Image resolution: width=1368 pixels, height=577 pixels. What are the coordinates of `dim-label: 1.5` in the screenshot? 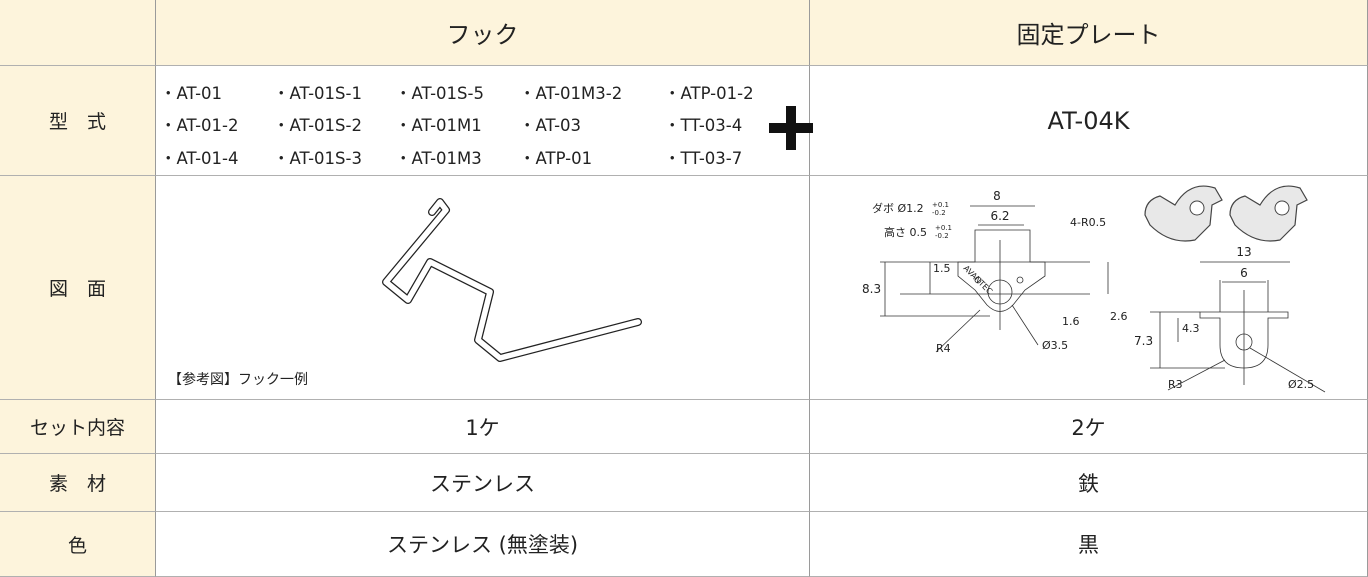 It's located at (942, 268).